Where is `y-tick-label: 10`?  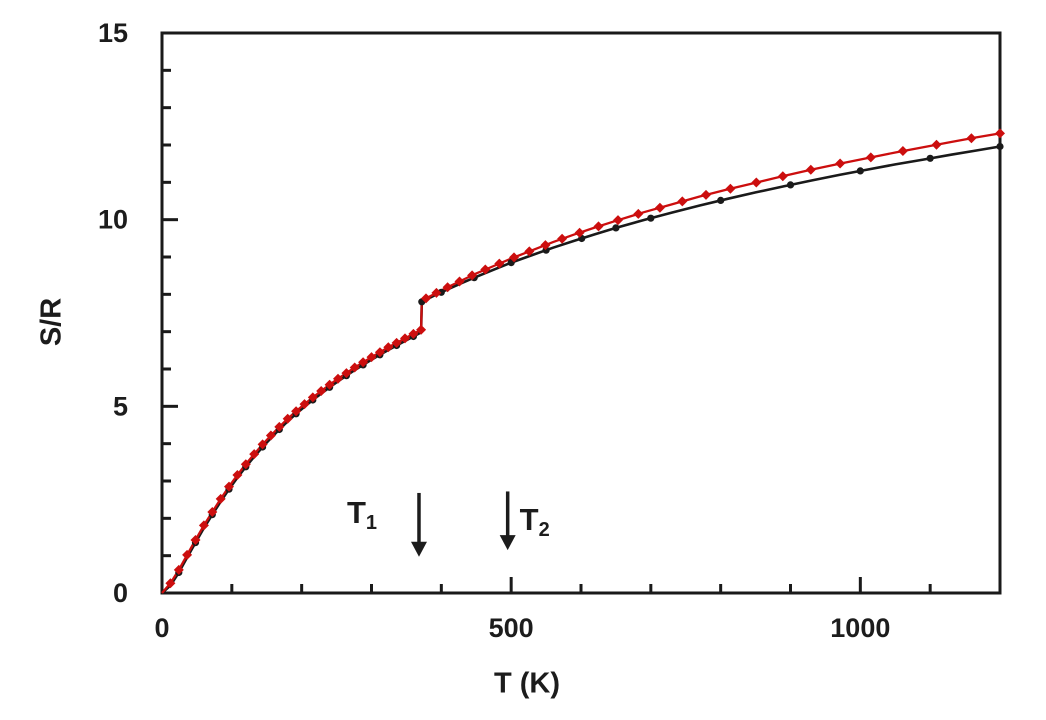
y-tick-label: 10 is located at coordinates (113, 220).